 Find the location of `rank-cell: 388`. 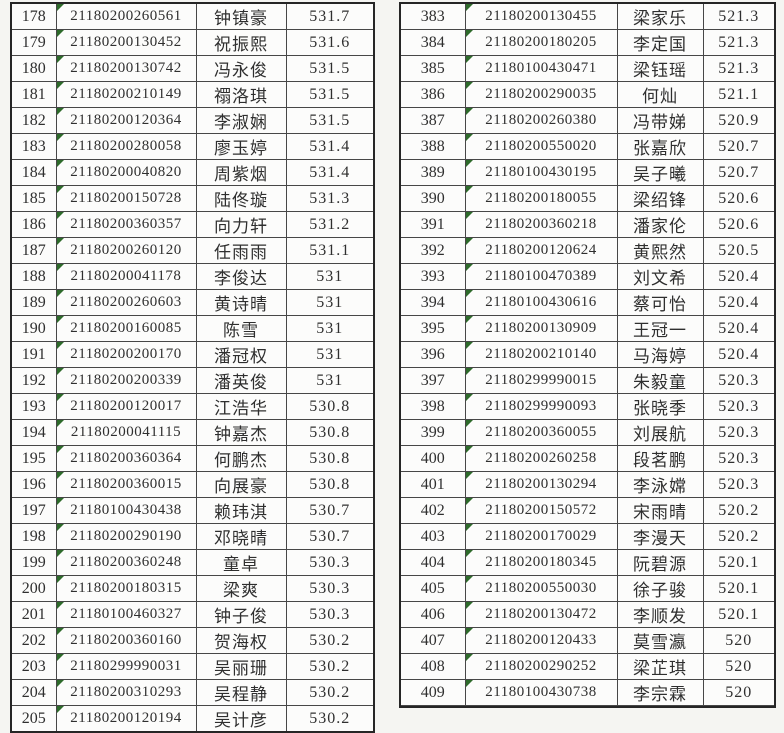

rank-cell: 388 is located at coordinates (432, 146).